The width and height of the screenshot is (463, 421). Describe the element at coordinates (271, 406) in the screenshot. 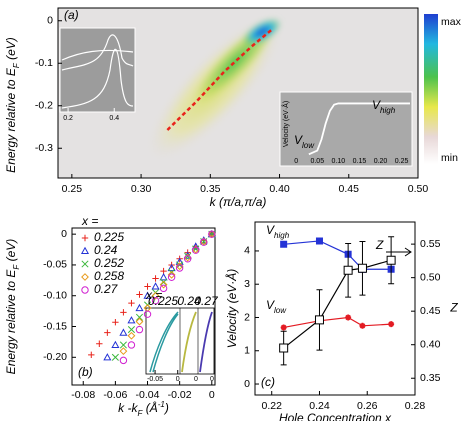

I see `x-tick-label: 0.22` at that location.